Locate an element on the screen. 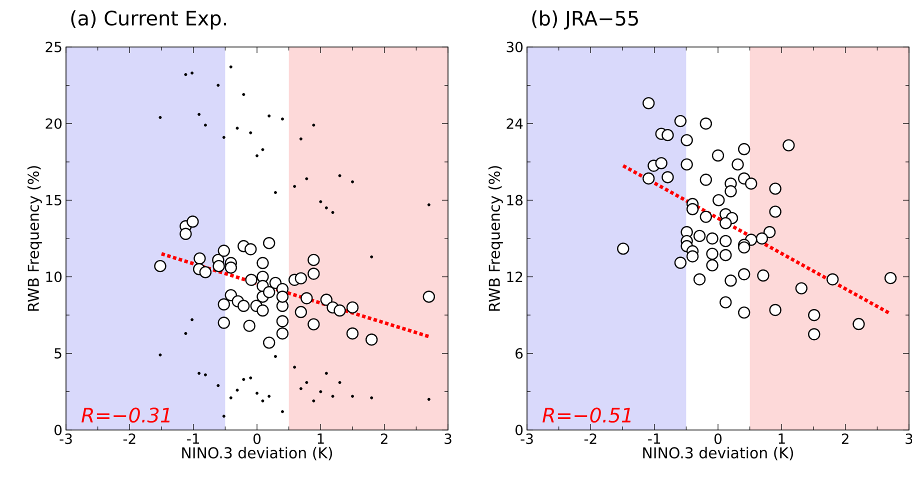 The image size is (912, 478). x-tick-label: 0 is located at coordinates (718, 439).